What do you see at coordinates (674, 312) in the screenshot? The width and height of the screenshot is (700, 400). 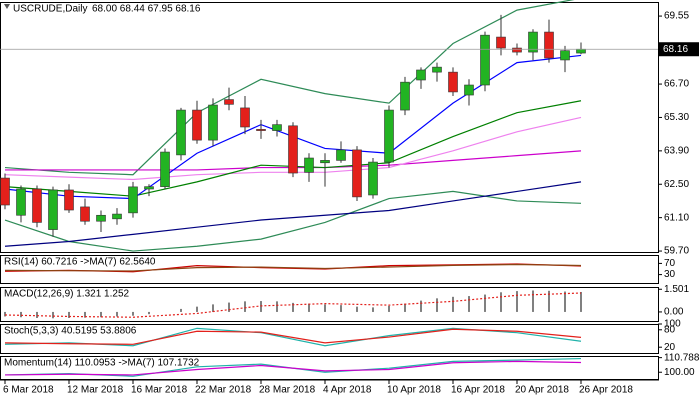 I see `y-tick-label: 0.00` at bounding box center [674, 312].